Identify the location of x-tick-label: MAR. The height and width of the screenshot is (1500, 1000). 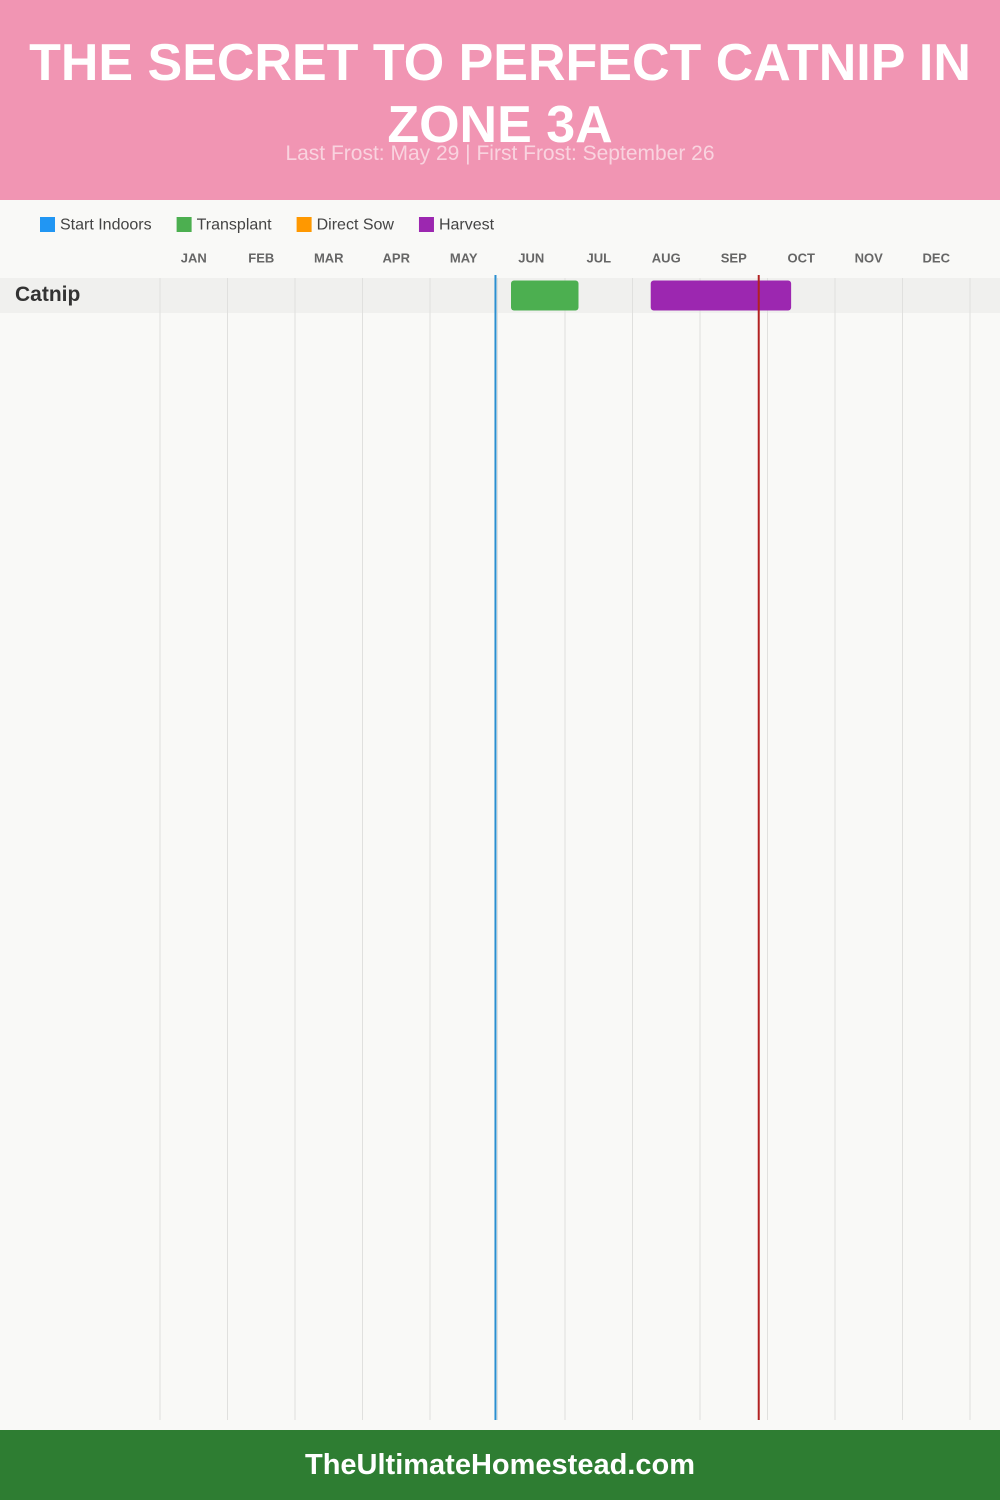
(329, 257).